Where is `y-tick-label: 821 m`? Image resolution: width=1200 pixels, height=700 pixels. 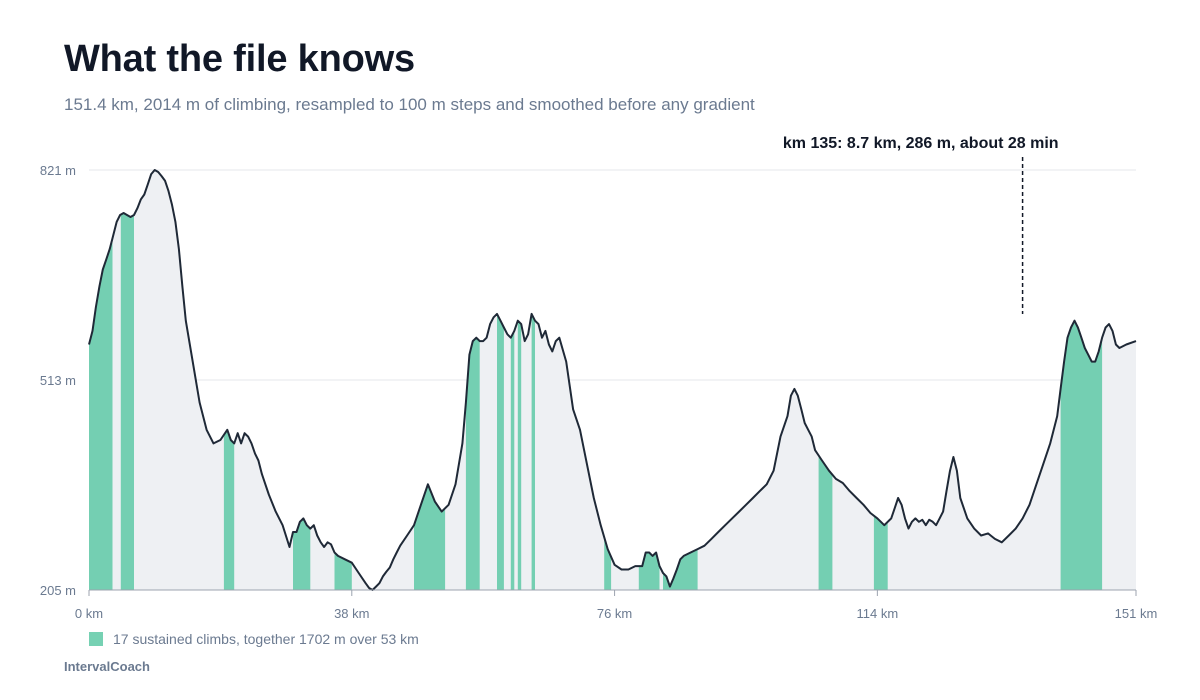 y-tick-label: 821 m is located at coordinates (58, 170).